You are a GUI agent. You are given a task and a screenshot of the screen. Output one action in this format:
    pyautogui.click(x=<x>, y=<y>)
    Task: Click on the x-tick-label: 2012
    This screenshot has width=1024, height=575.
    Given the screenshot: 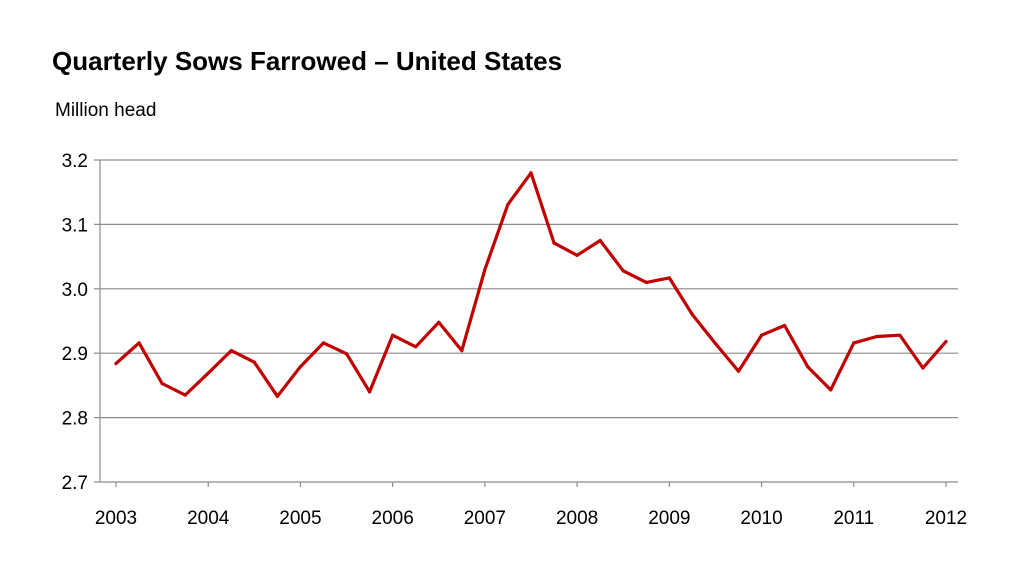 What is the action you would take?
    pyautogui.click(x=946, y=518)
    